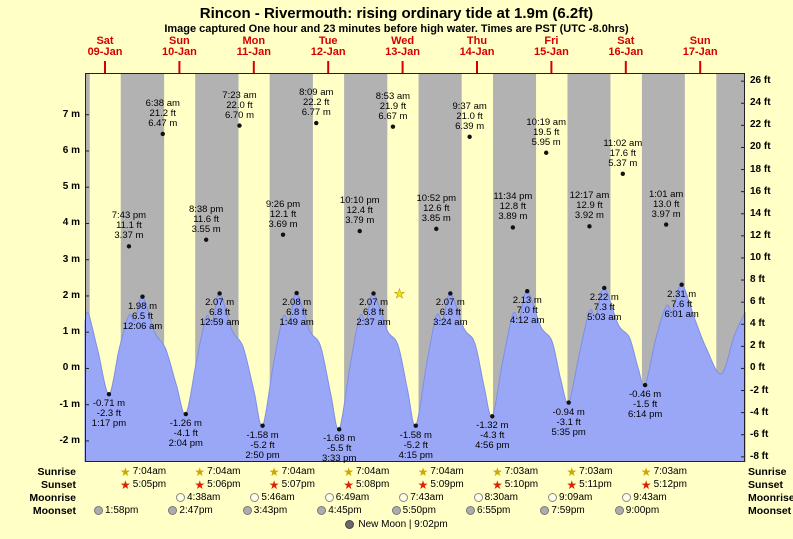 Image resolution: width=793 pixels, height=539 pixels. Describe the element at coordinates (393, 96) in the screenshot. I see `upper-marker-label-line: 8:53 am` at that location.